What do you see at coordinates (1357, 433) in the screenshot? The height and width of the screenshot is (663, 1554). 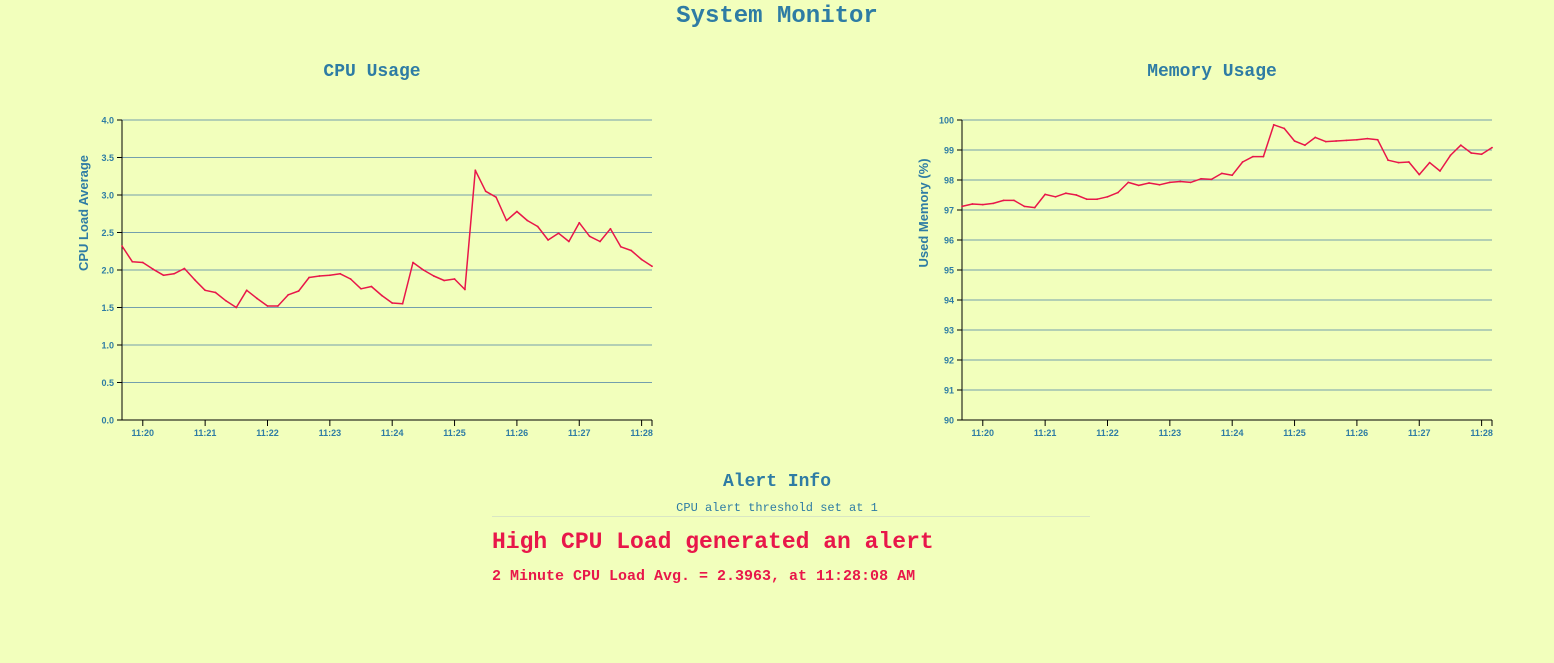 I see `x-tick-label: 11:26` at bounding box center [1357, 433].